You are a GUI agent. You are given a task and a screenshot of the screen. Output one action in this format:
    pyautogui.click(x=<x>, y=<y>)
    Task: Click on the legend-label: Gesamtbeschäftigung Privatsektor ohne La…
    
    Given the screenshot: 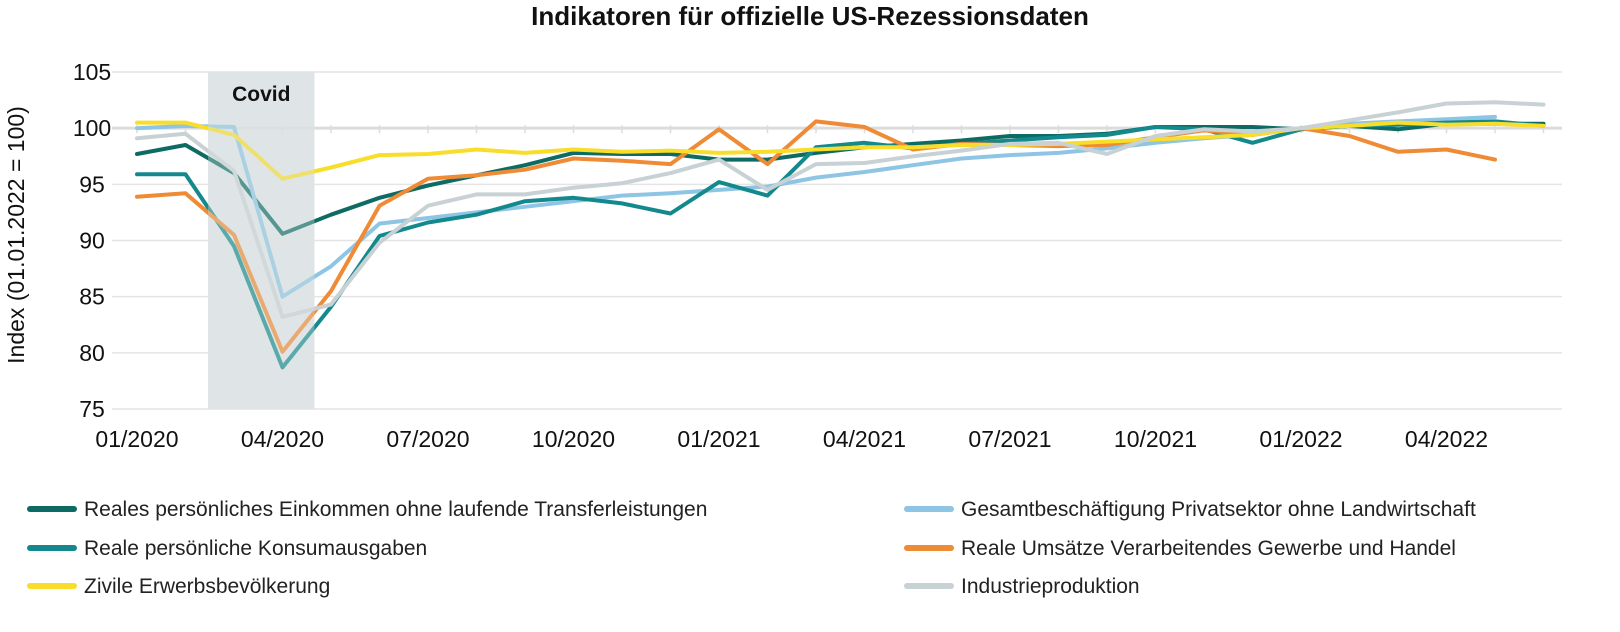 What is the action you would take?
    pyautogui.click(x=1218, y=509)
    